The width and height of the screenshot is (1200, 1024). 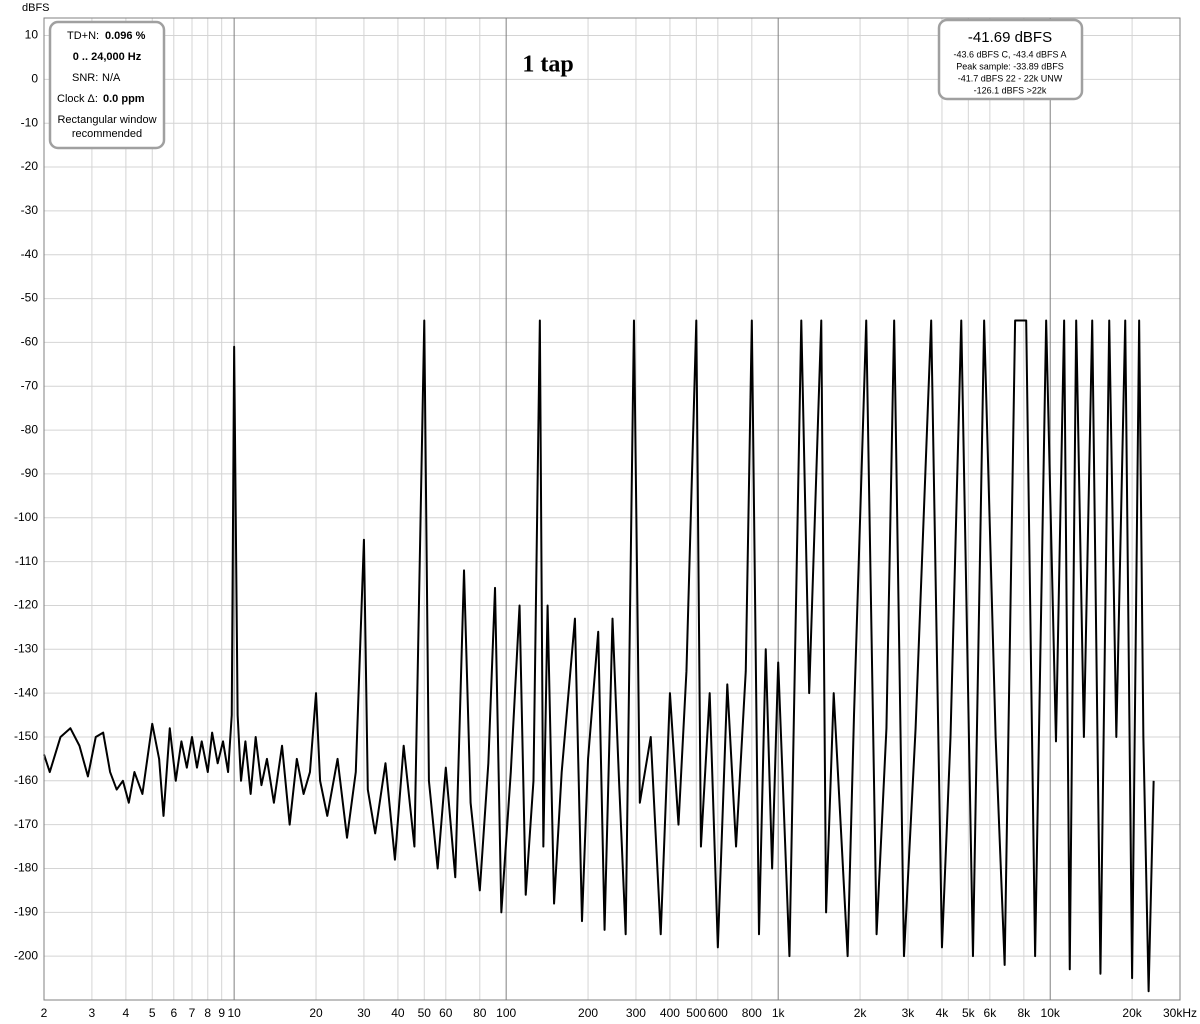 I want to click on y-tick-label: -130, so click(x=26, y=648).